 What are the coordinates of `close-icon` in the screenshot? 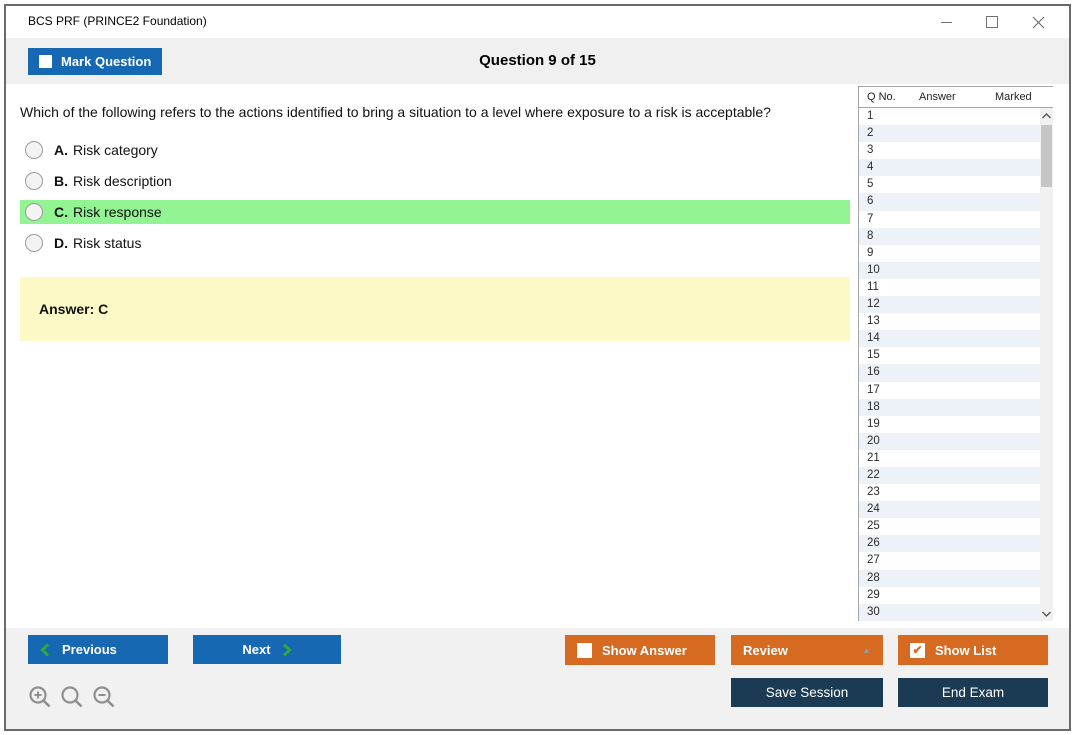 It's located at (1038, 22).